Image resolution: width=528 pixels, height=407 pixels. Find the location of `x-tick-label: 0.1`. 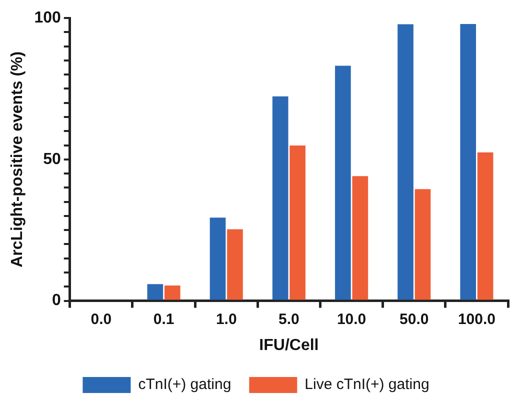

x-tick-label: 0.1 is located at coordinates (163, 319).